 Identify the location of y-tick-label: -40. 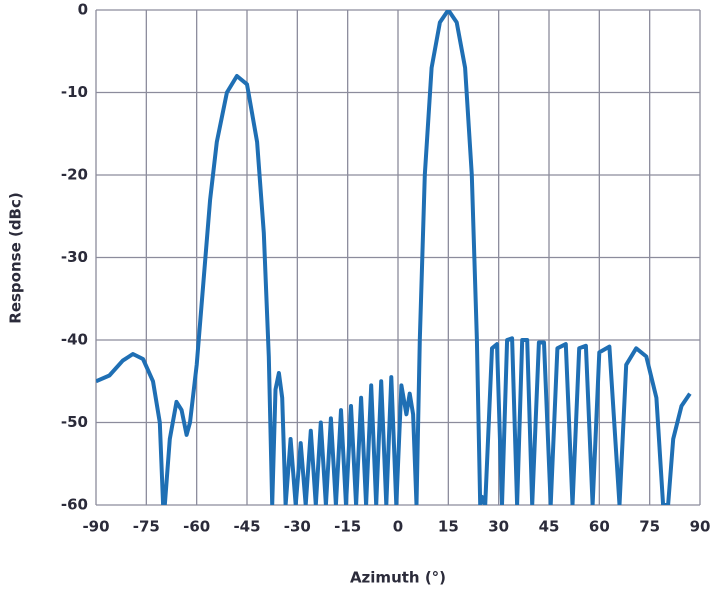
(74, 340).